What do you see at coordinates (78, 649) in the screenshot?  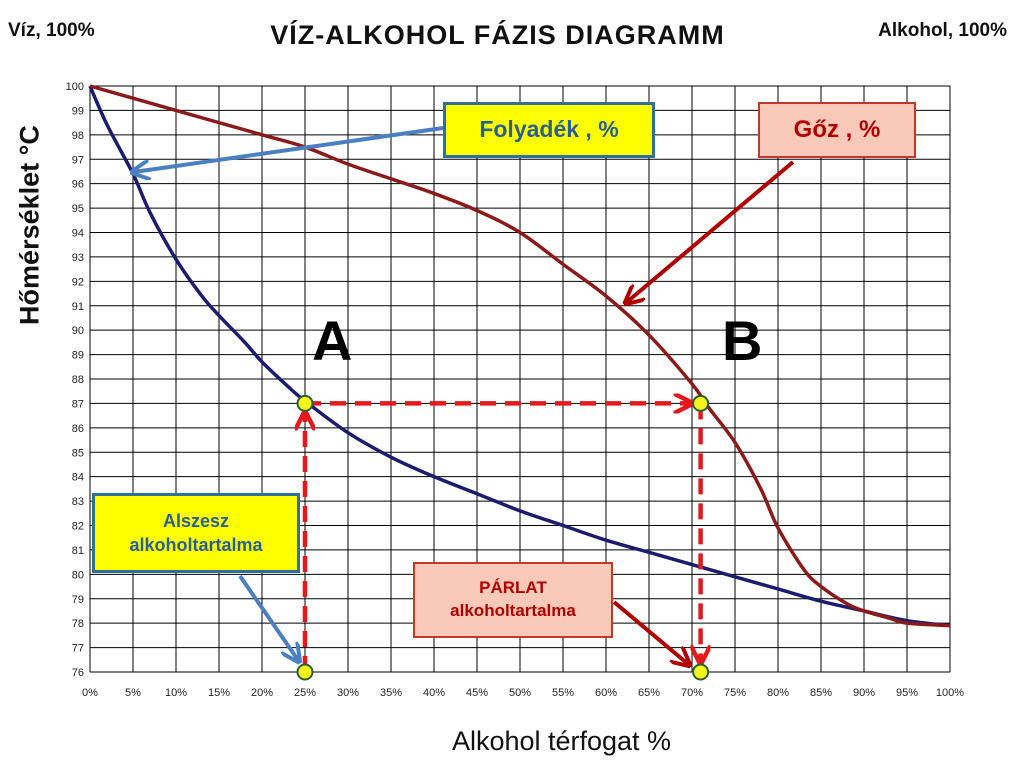 I see `y-tick-label: 77` at bounding box center [78, 649].